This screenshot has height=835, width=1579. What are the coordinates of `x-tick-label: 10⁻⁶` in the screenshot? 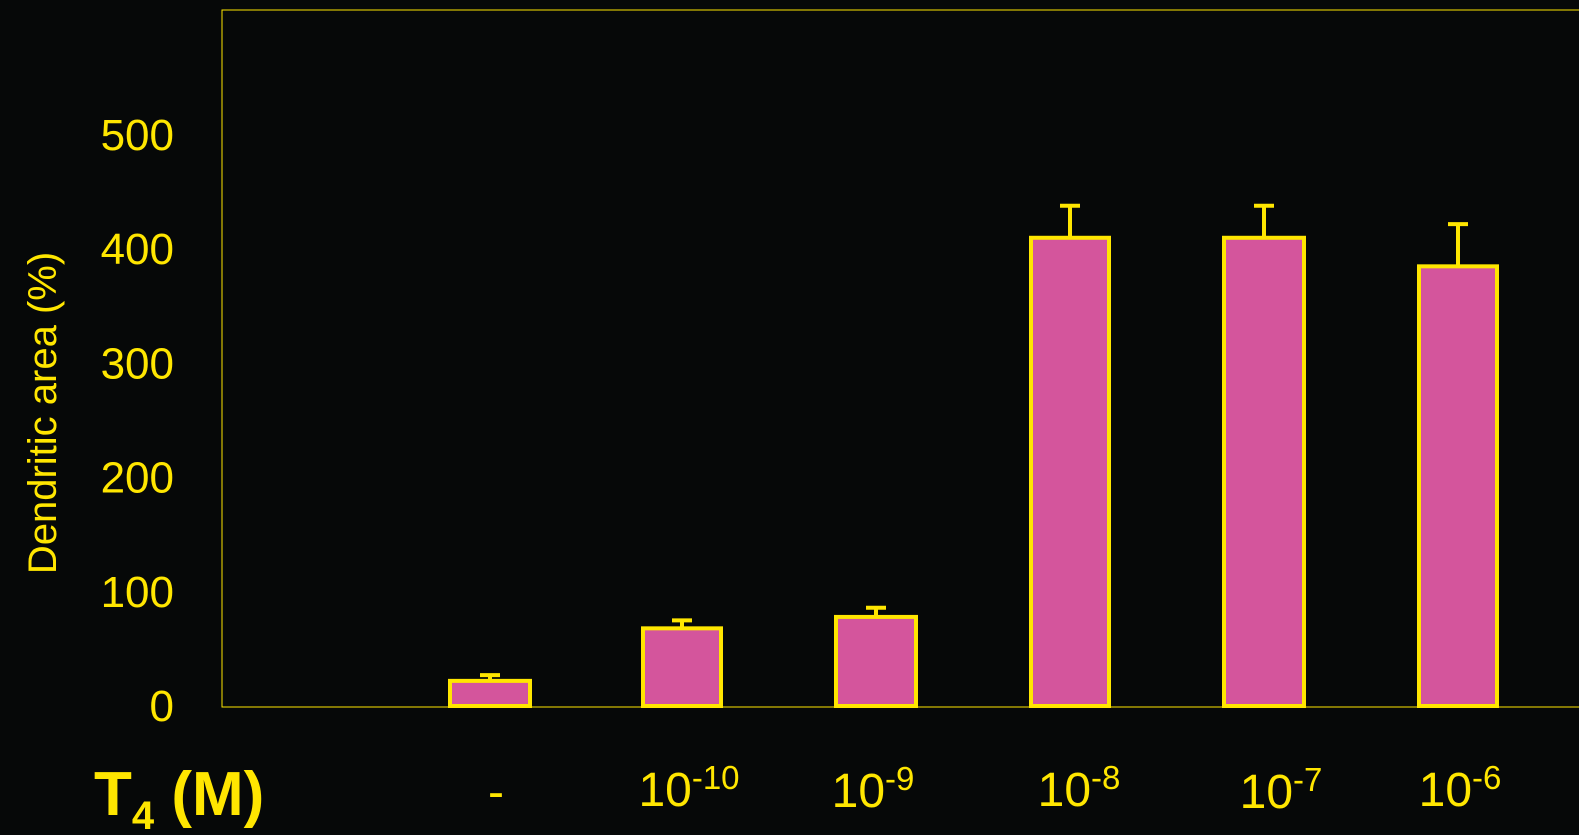 It's located at (1460, 788).